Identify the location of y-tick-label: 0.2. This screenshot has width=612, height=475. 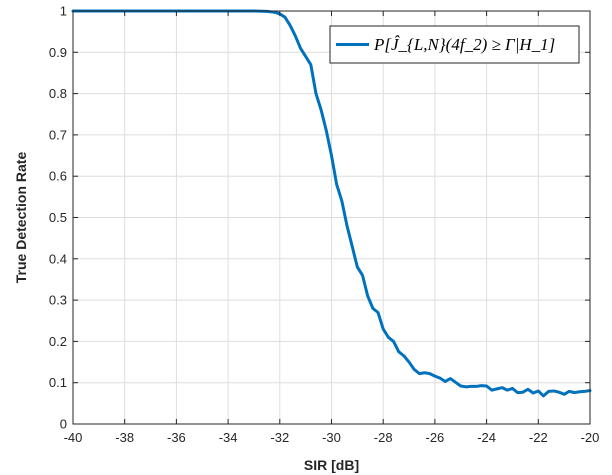
(58, 341).